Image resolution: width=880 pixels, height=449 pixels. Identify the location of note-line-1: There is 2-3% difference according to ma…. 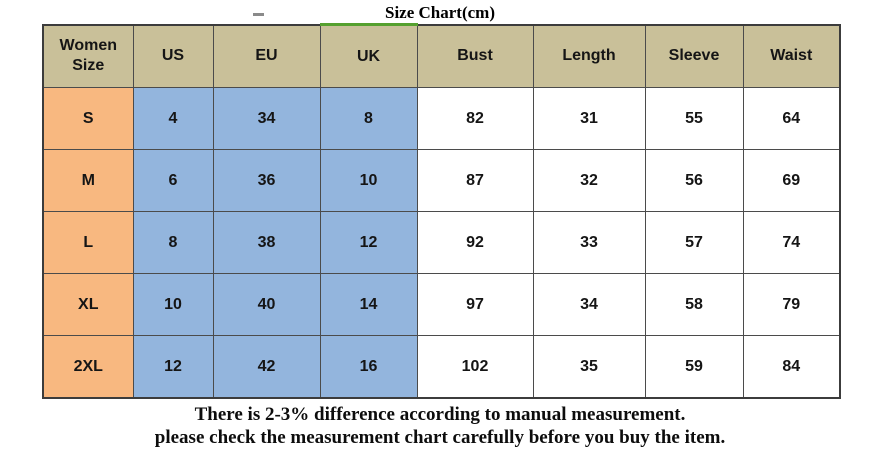
(440, 414).